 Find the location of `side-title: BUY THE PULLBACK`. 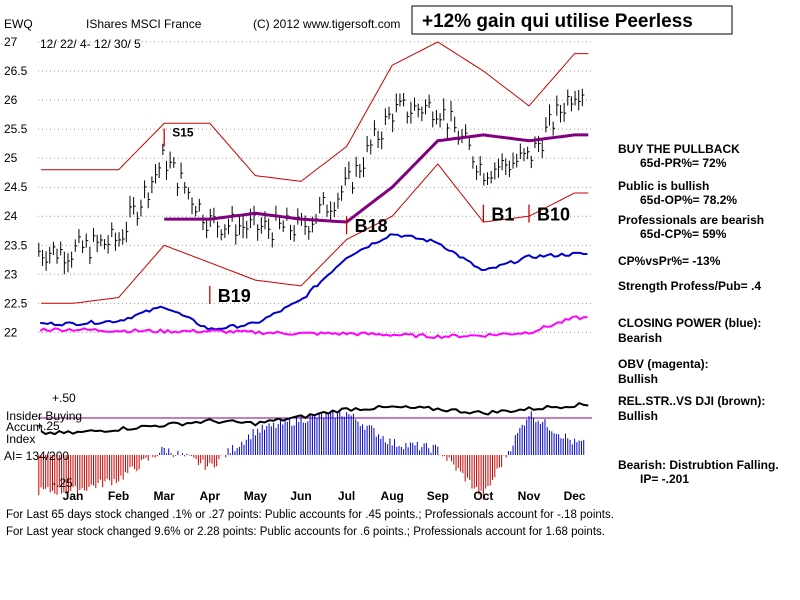

side-title: BUY THE PULLBACK is located at coordinates (679, 149).